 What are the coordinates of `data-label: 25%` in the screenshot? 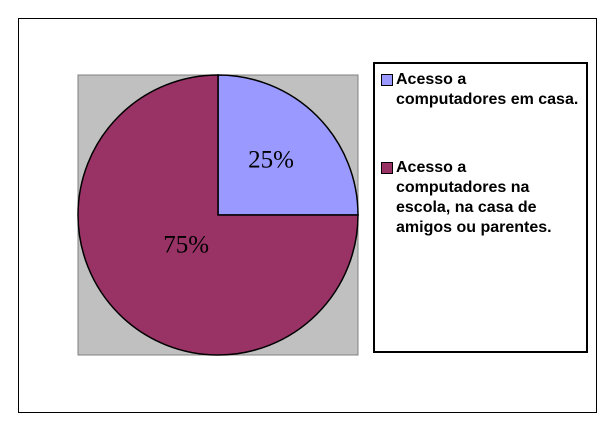 It's located at (271, 160).